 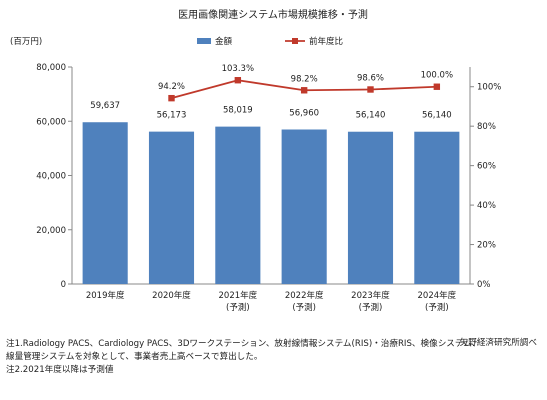 I want to click on legend-line-marker, so click(x=295, y=41).